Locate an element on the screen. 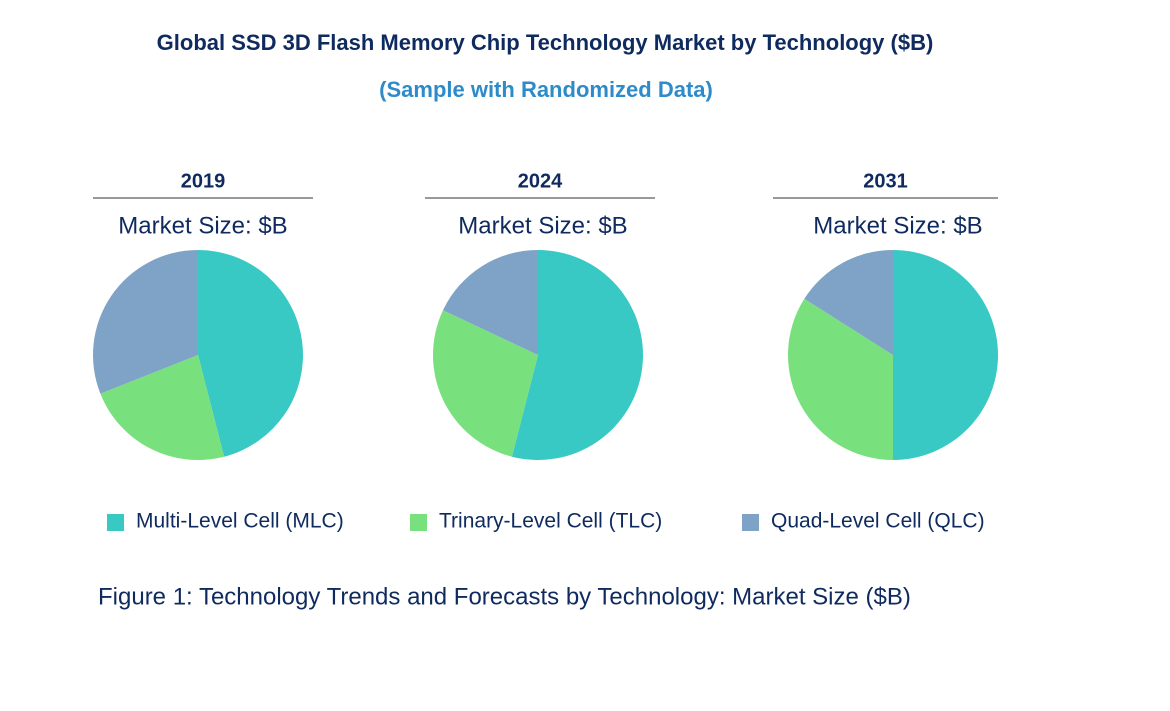  pie-title: 2024 is located at coordinates (540, 181).